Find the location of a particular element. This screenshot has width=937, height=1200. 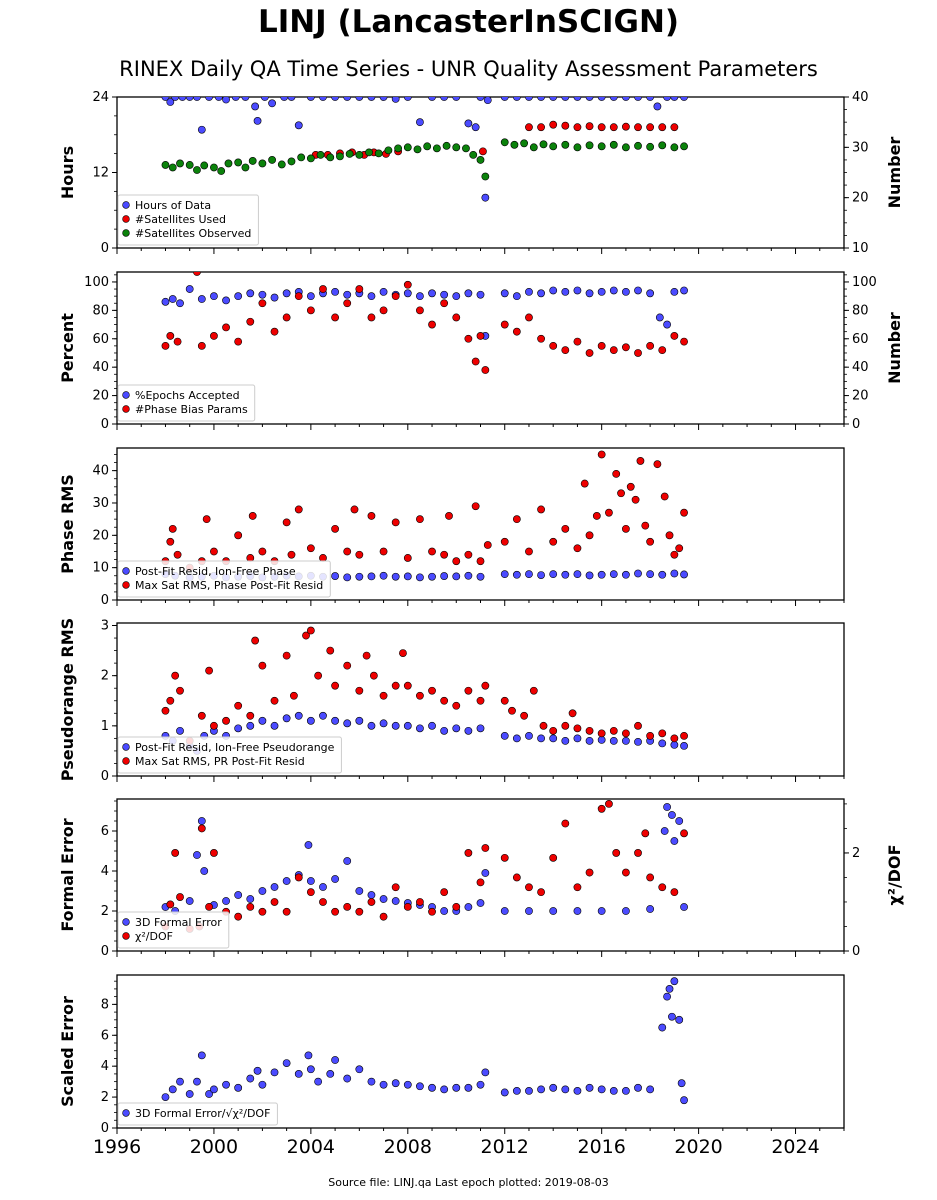

y-tick-label: 0 is located at coordinates (105, 248).